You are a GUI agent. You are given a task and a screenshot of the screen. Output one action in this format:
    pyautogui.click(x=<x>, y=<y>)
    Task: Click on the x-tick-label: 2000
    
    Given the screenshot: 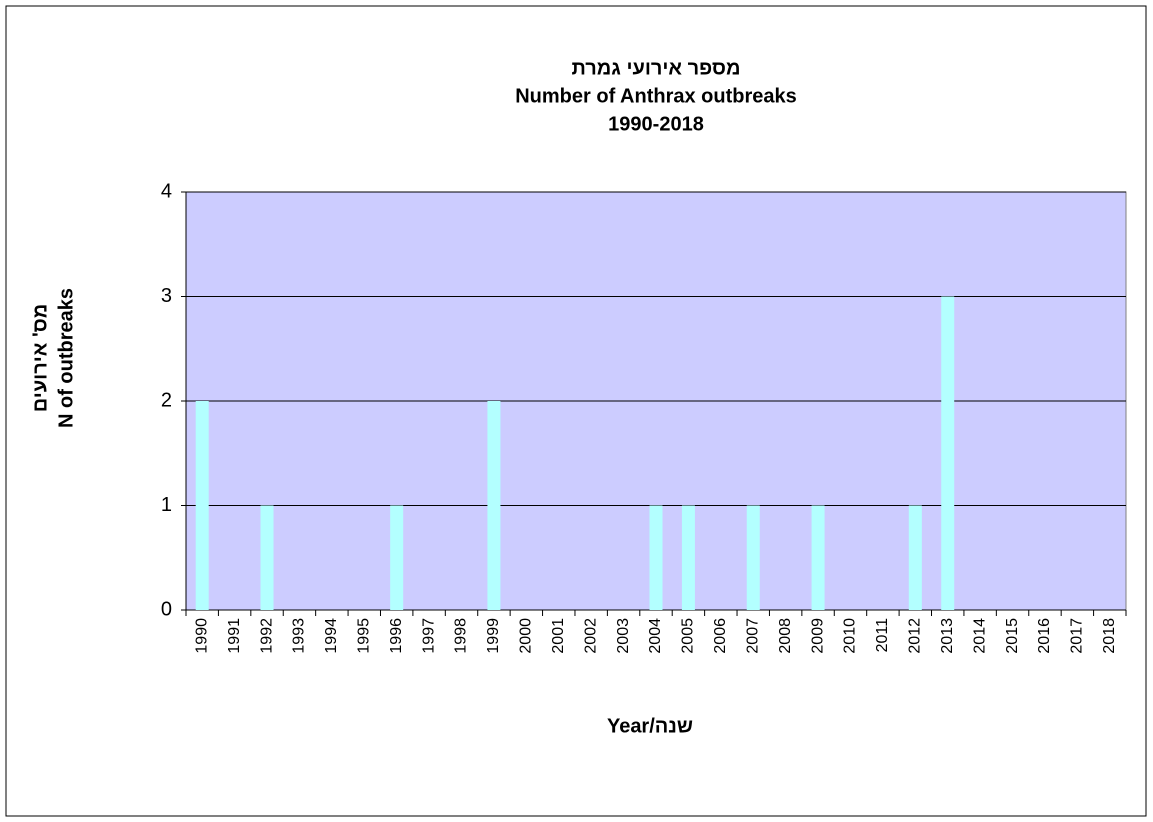 What is the action you would take?
    pyautogui.click(x=526, y=636)
    